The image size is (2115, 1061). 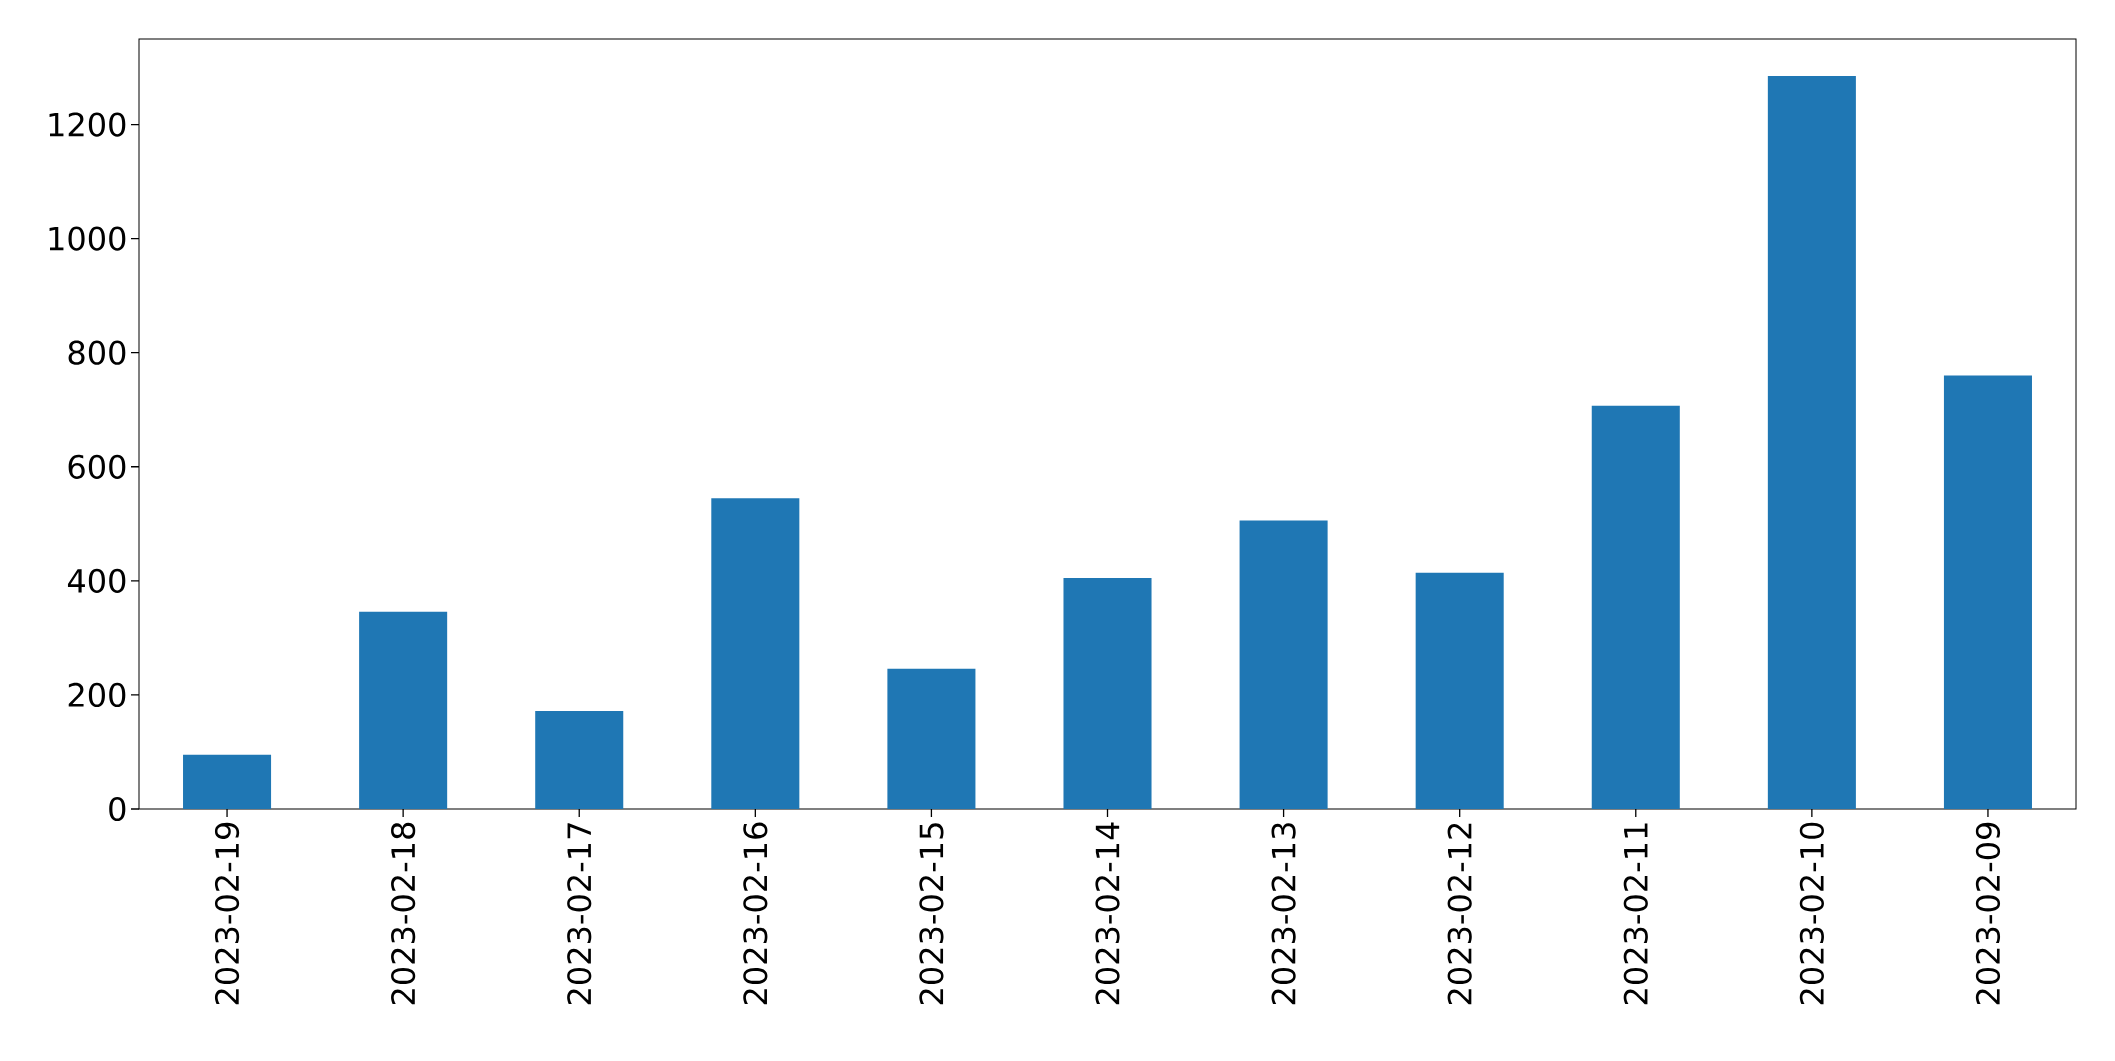 I want to click on x-tick-label: 2023-02-09, so click(x=1988, y=913).